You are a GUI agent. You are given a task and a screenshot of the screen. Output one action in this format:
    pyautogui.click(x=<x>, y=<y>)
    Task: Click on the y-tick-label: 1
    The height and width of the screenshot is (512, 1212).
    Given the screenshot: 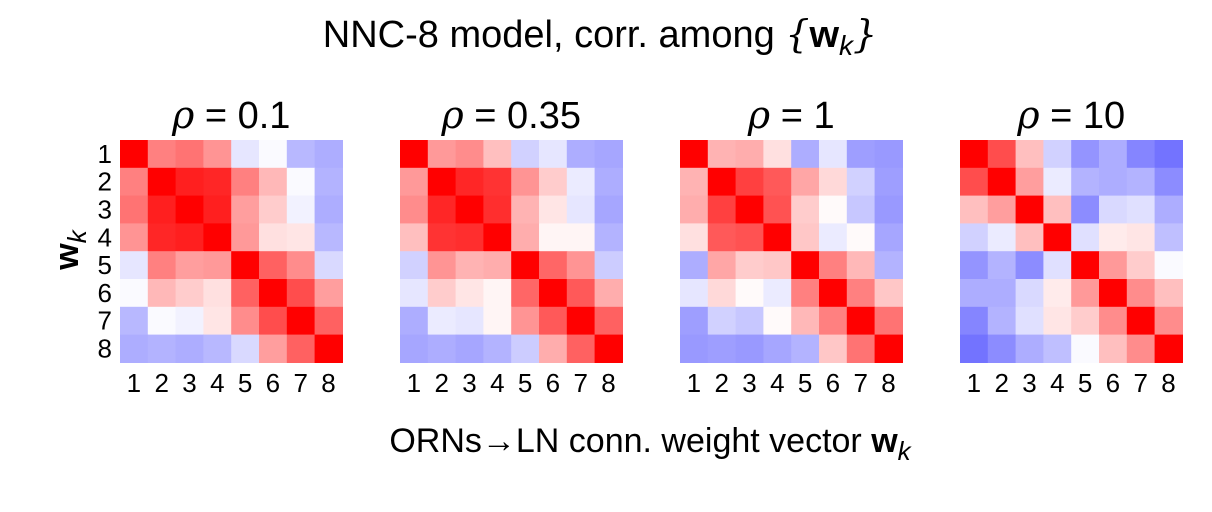 What is the action you would take?
    pyautogui.click(x=105, y=154)
    